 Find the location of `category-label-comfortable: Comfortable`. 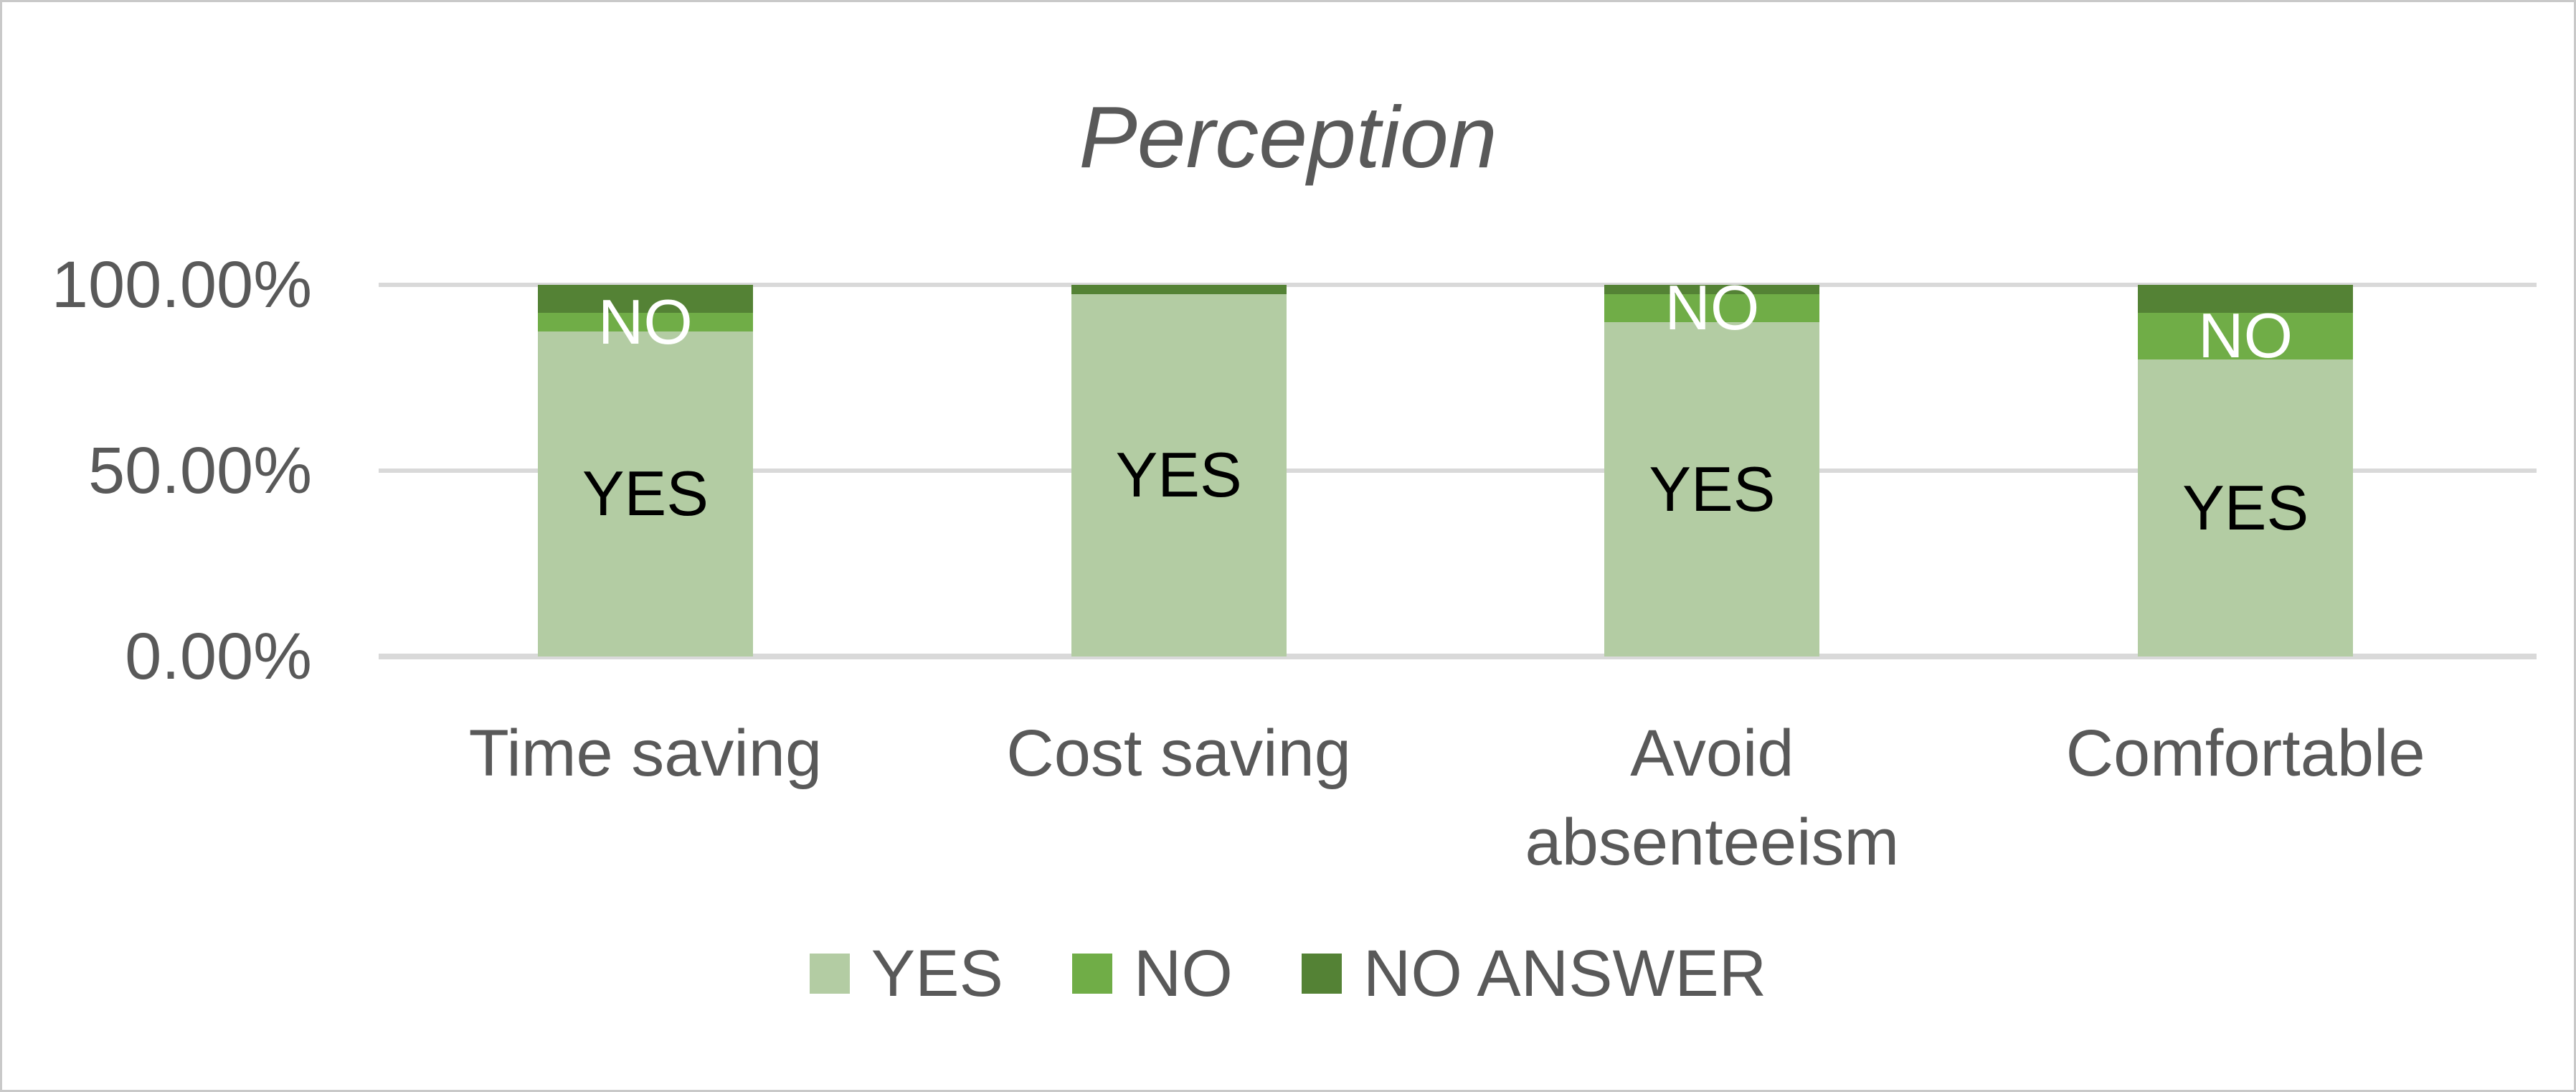

category-label-comfortable: Comfortable is located at coordinates (2245, 753).